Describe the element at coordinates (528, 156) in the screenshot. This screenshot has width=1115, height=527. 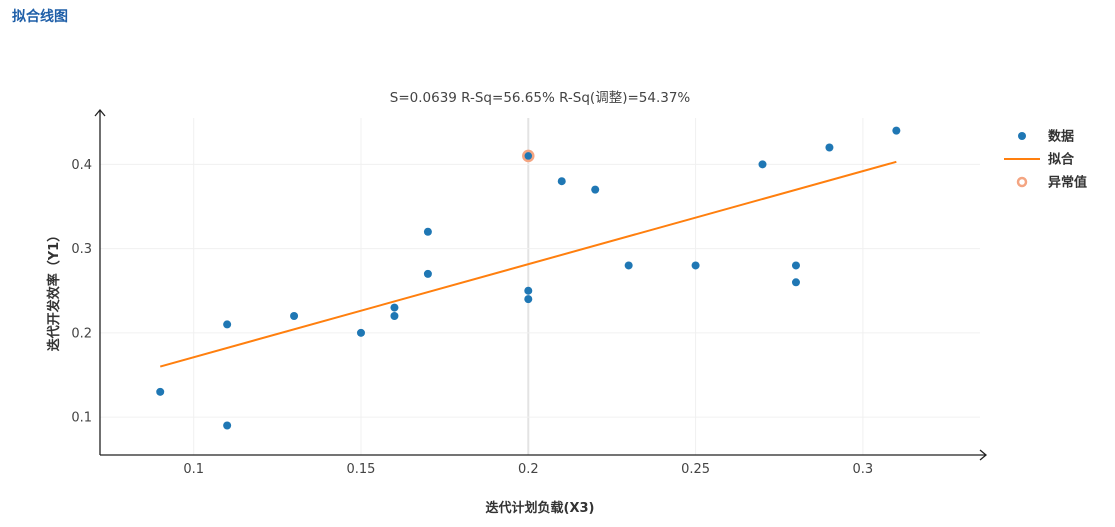
I see `outlier-point` at that location.